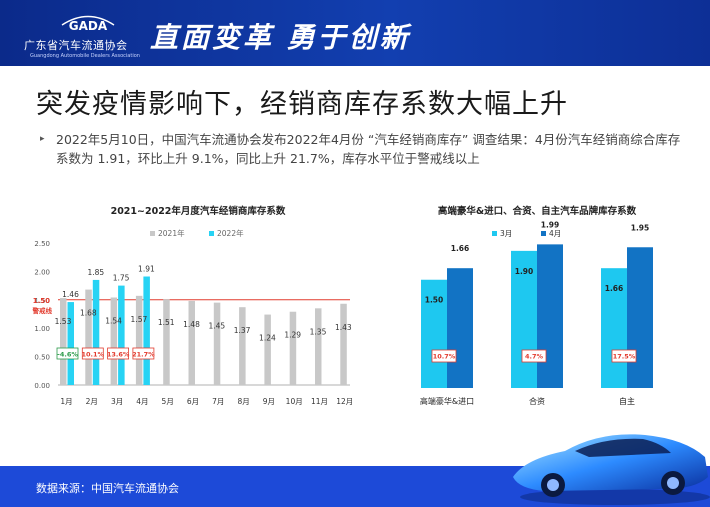  Describe the element at coordinates (113, 321) in the screenshot. I see `bar-2021-value: 1.54` at that location.